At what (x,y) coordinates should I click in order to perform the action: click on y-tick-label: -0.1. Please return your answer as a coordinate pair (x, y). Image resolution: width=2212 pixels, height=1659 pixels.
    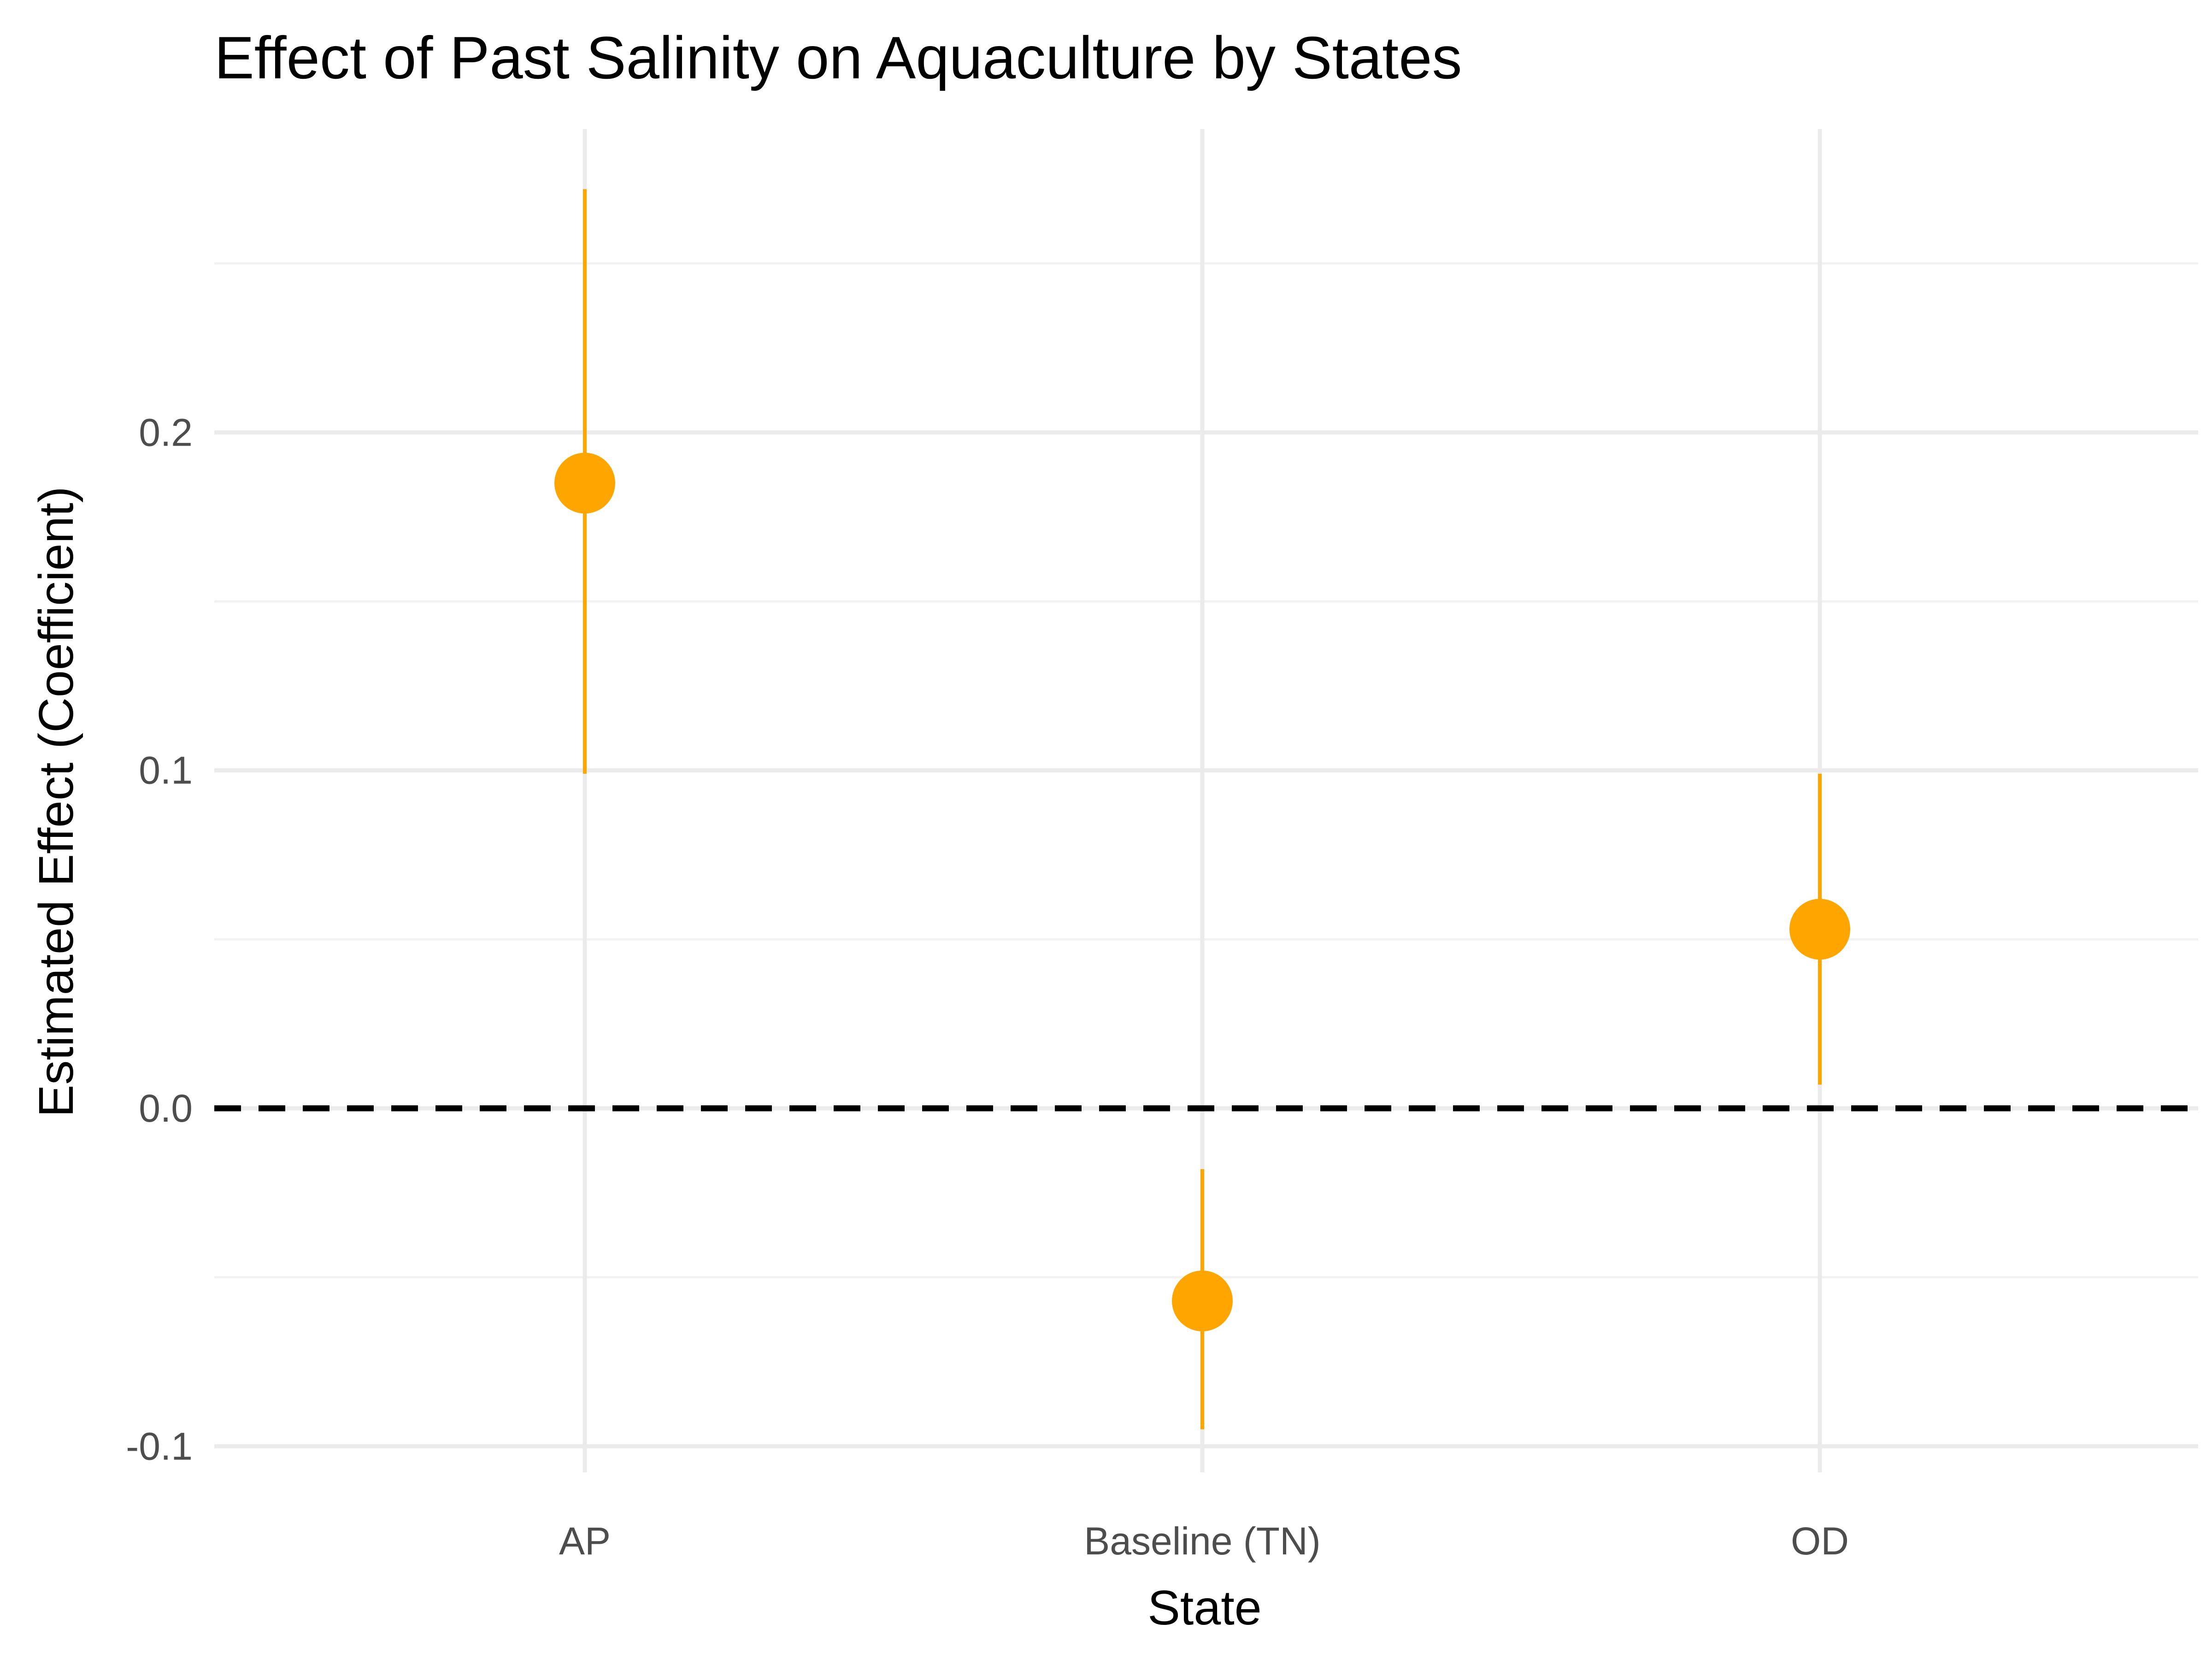
    Looking at the image, I should click on (159, 1446).